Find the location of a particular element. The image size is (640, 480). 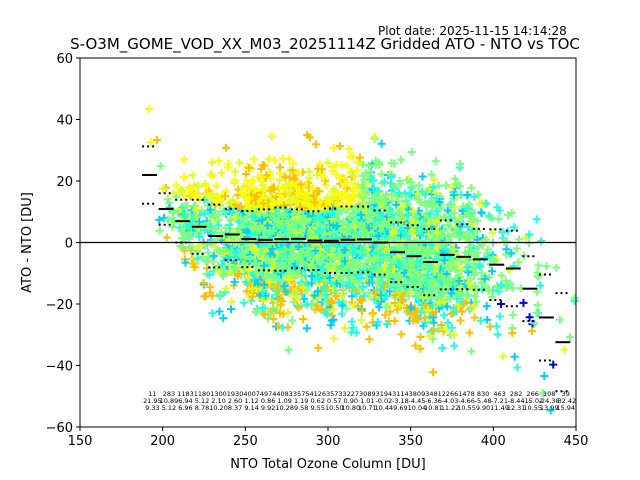

bin-count-label: 3481 is located at coordinates (433, 394).